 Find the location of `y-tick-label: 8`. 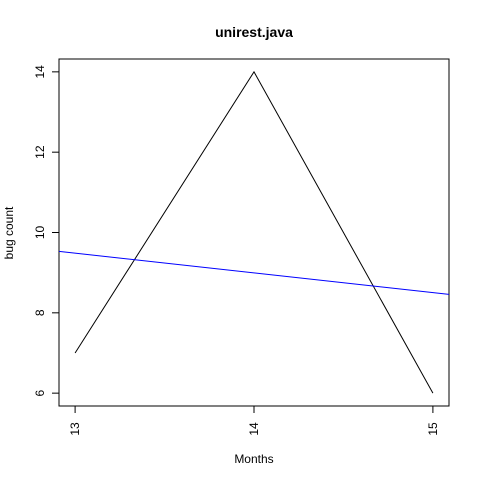

y-tick-label: 8 is located at coordinates (40, 312).